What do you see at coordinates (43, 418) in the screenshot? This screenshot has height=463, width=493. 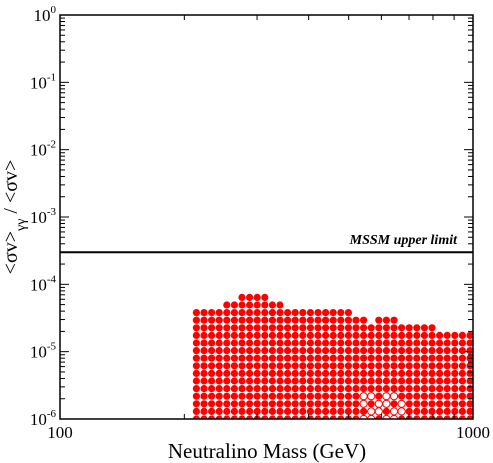 I see `y-tick-label-6: 10⁻⁶` at bounding box center [43, 418].